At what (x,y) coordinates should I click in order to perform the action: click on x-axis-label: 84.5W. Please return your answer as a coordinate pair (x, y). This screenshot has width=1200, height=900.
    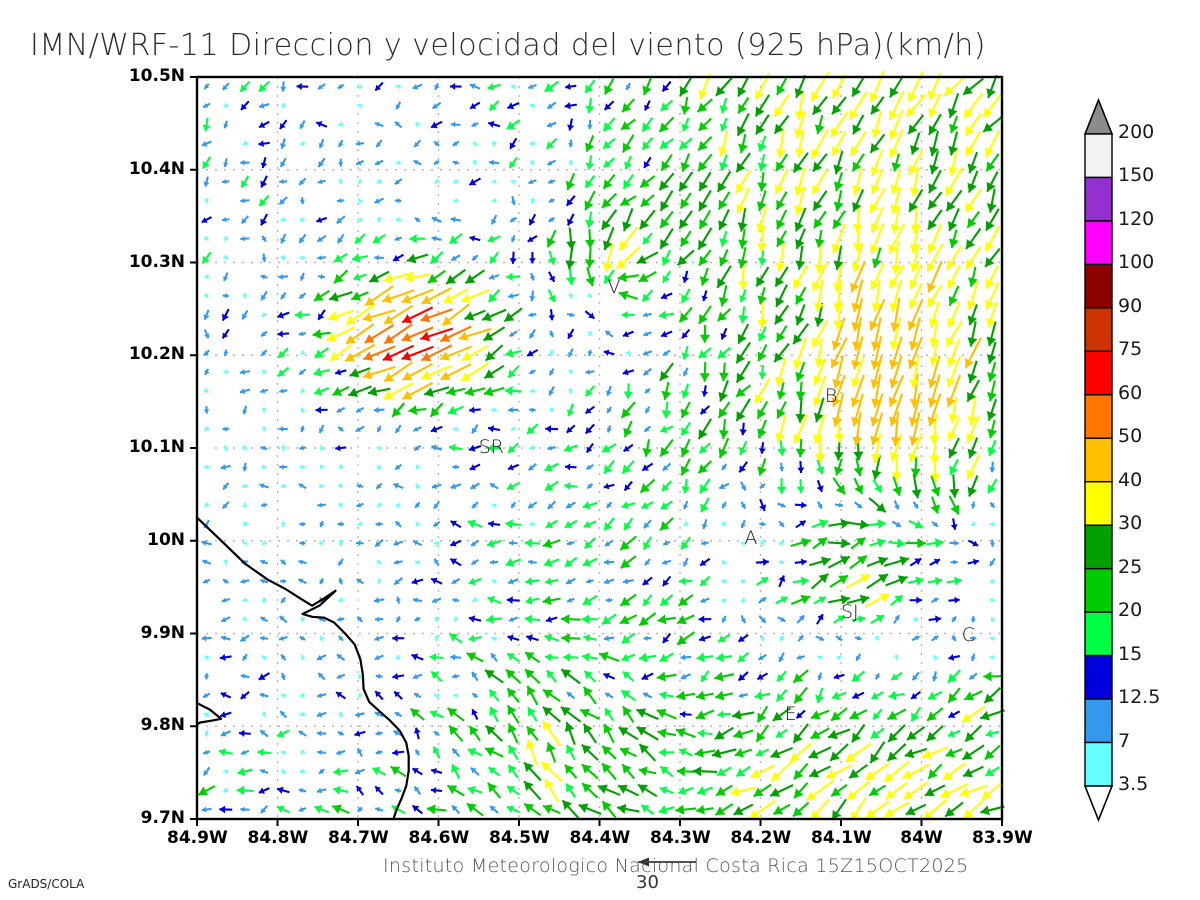
    Looking at the image, I should click on (519, 838).